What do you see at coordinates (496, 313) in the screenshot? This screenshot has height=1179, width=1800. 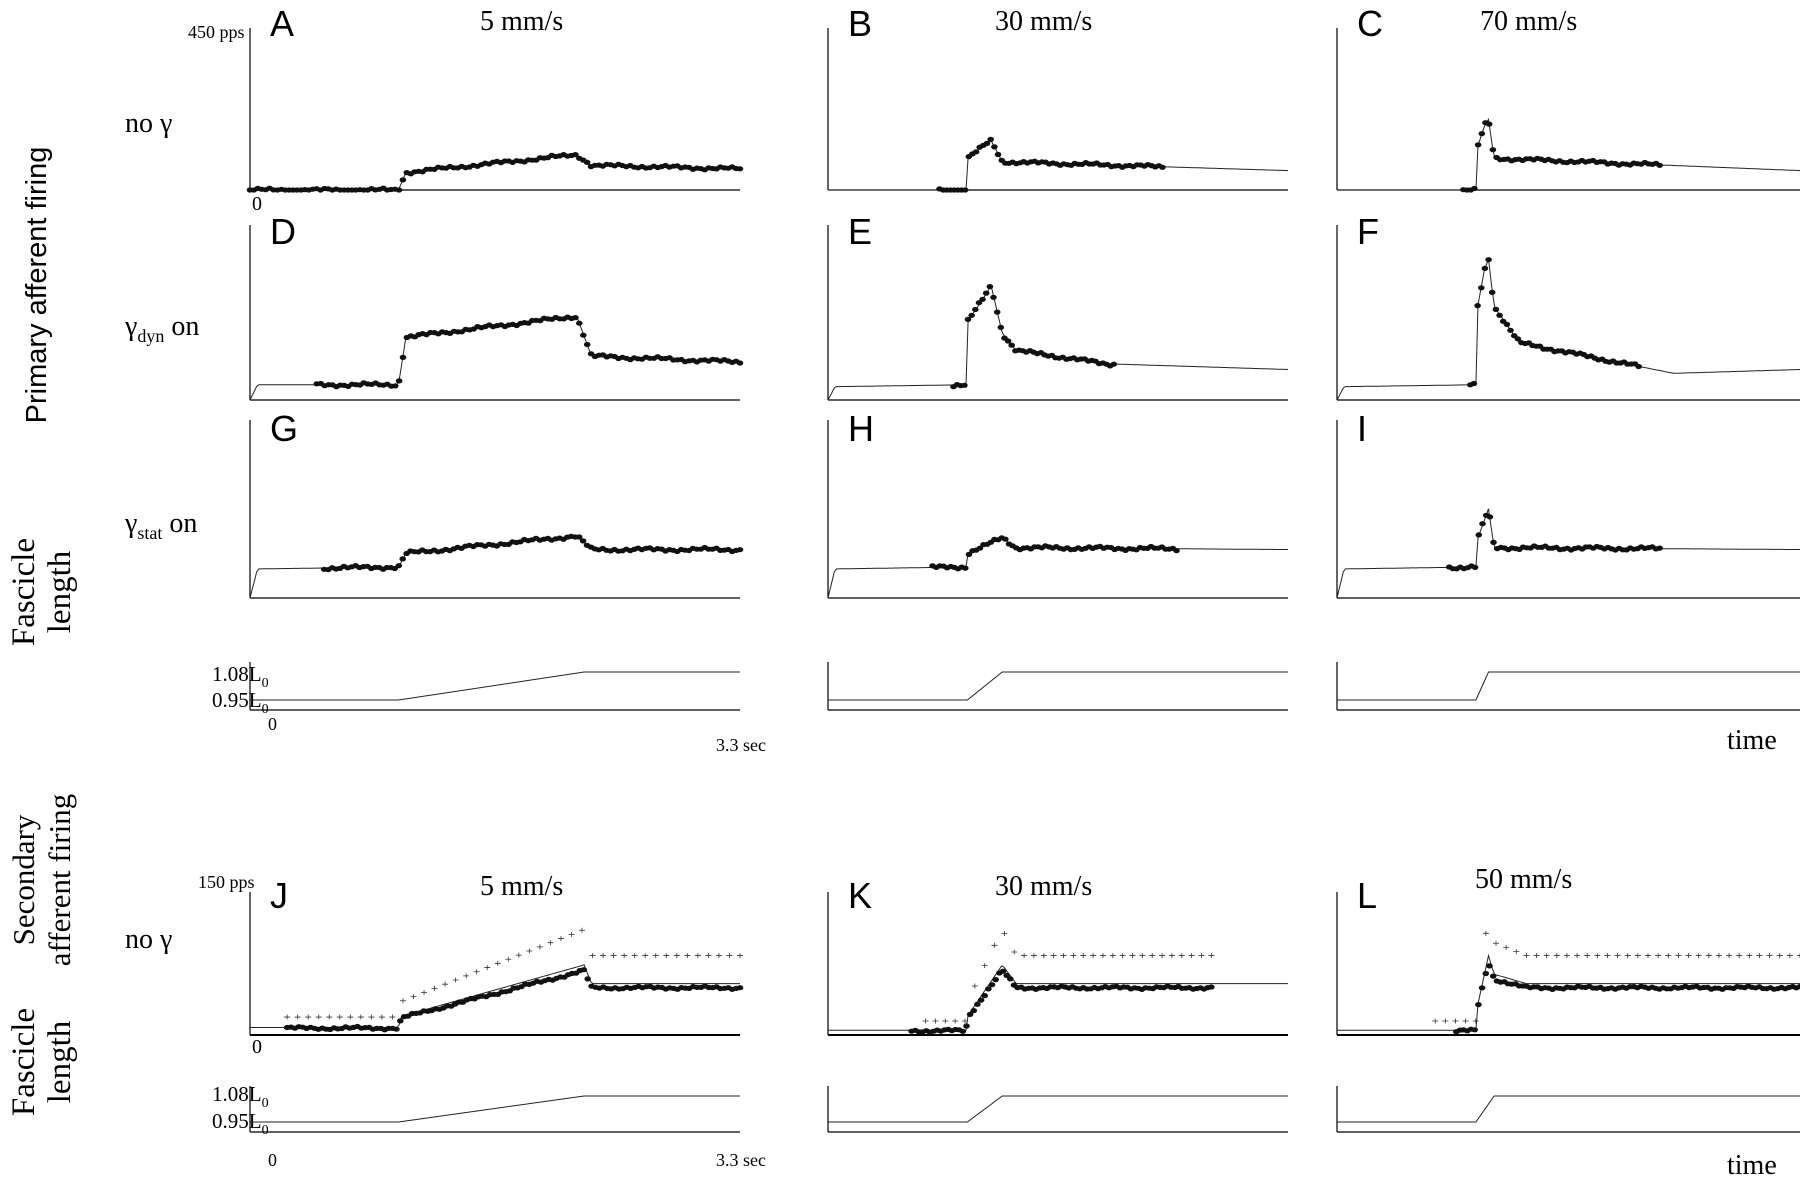 I see `panel-d` at bounding box center [496, 313].